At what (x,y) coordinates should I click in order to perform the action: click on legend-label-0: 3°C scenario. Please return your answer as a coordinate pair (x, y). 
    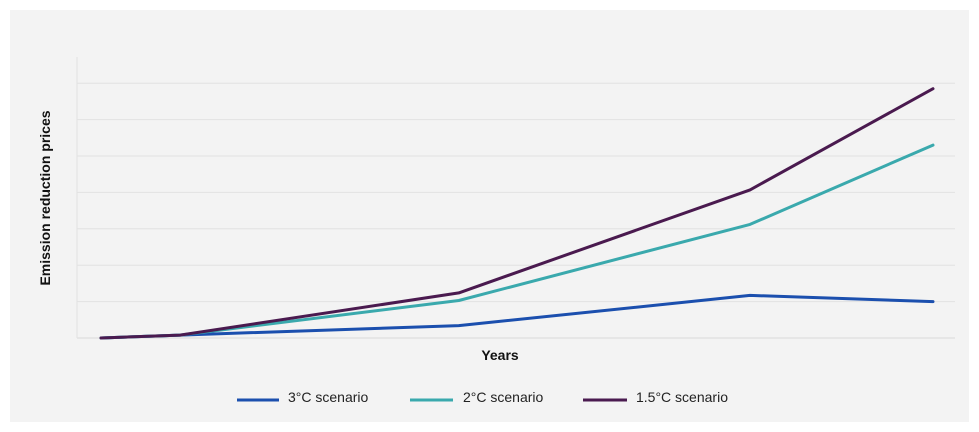
    Looking at the image, I should click on (328, 397).